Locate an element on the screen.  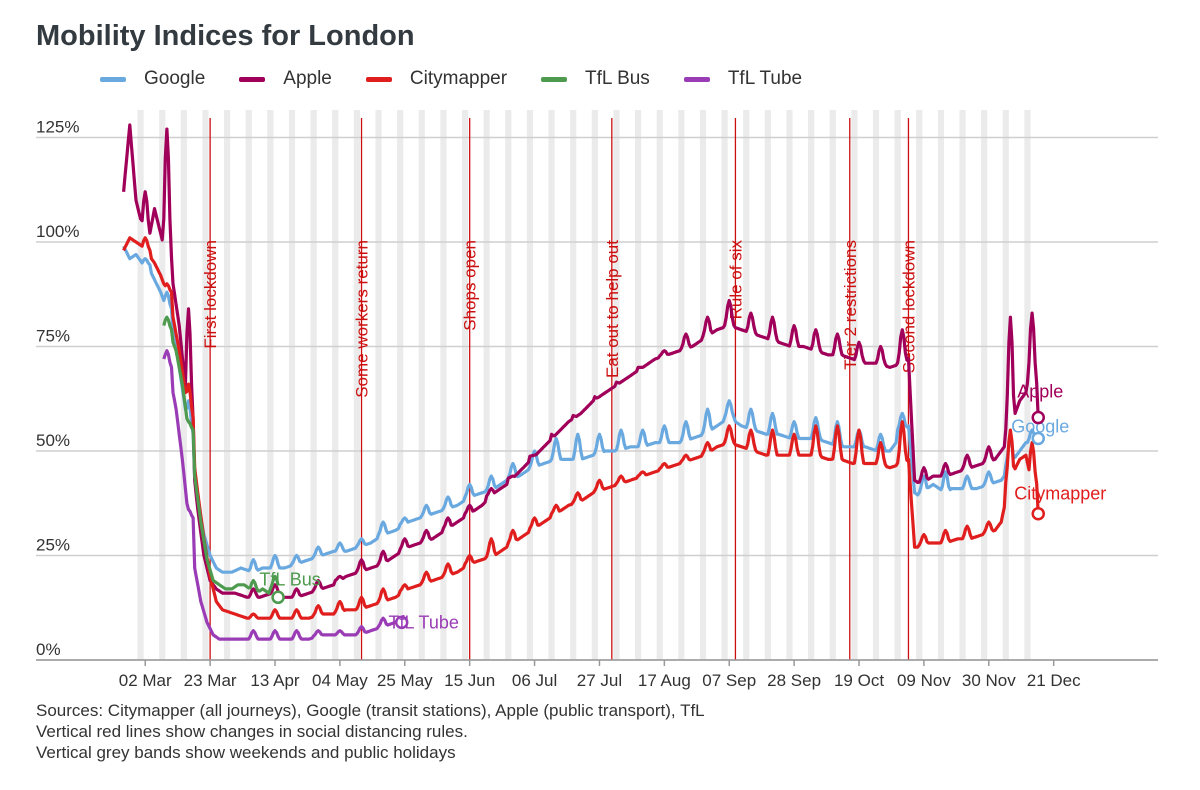
legend-label: Google is located at coordinates (175, 78).